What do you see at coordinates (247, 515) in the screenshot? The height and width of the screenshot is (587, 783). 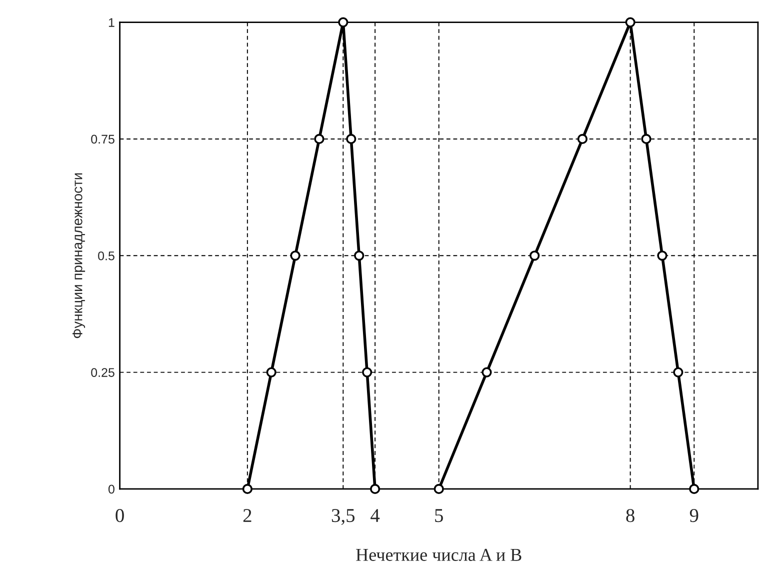 I see `x-tick-label: 2` at bounding box center [247, 515].